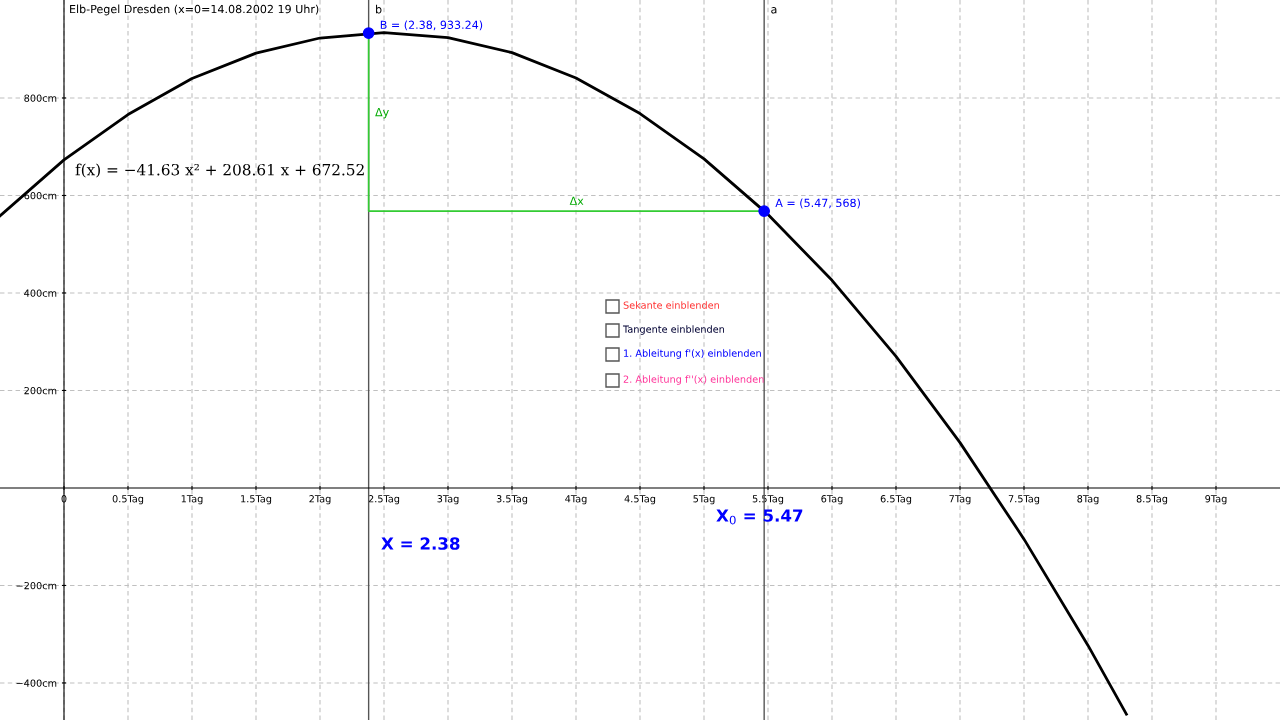 The width and height of the screenshot is (1280, 720). I want to click on x-tick-label: 9Tag, so click(1216, 500).